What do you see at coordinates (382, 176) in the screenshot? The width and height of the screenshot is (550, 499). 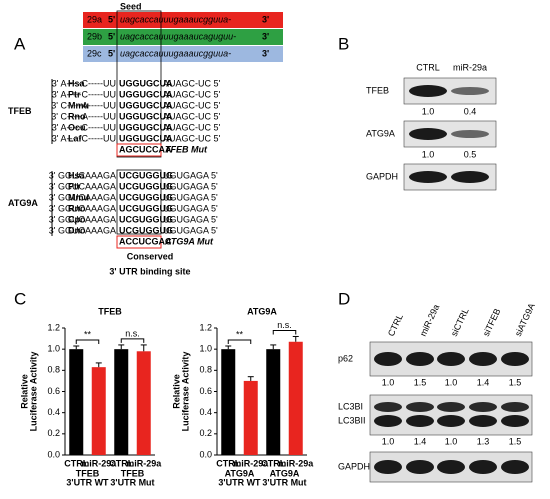 I see `blot-label: GAPDH` at bounding box center [382, 176].